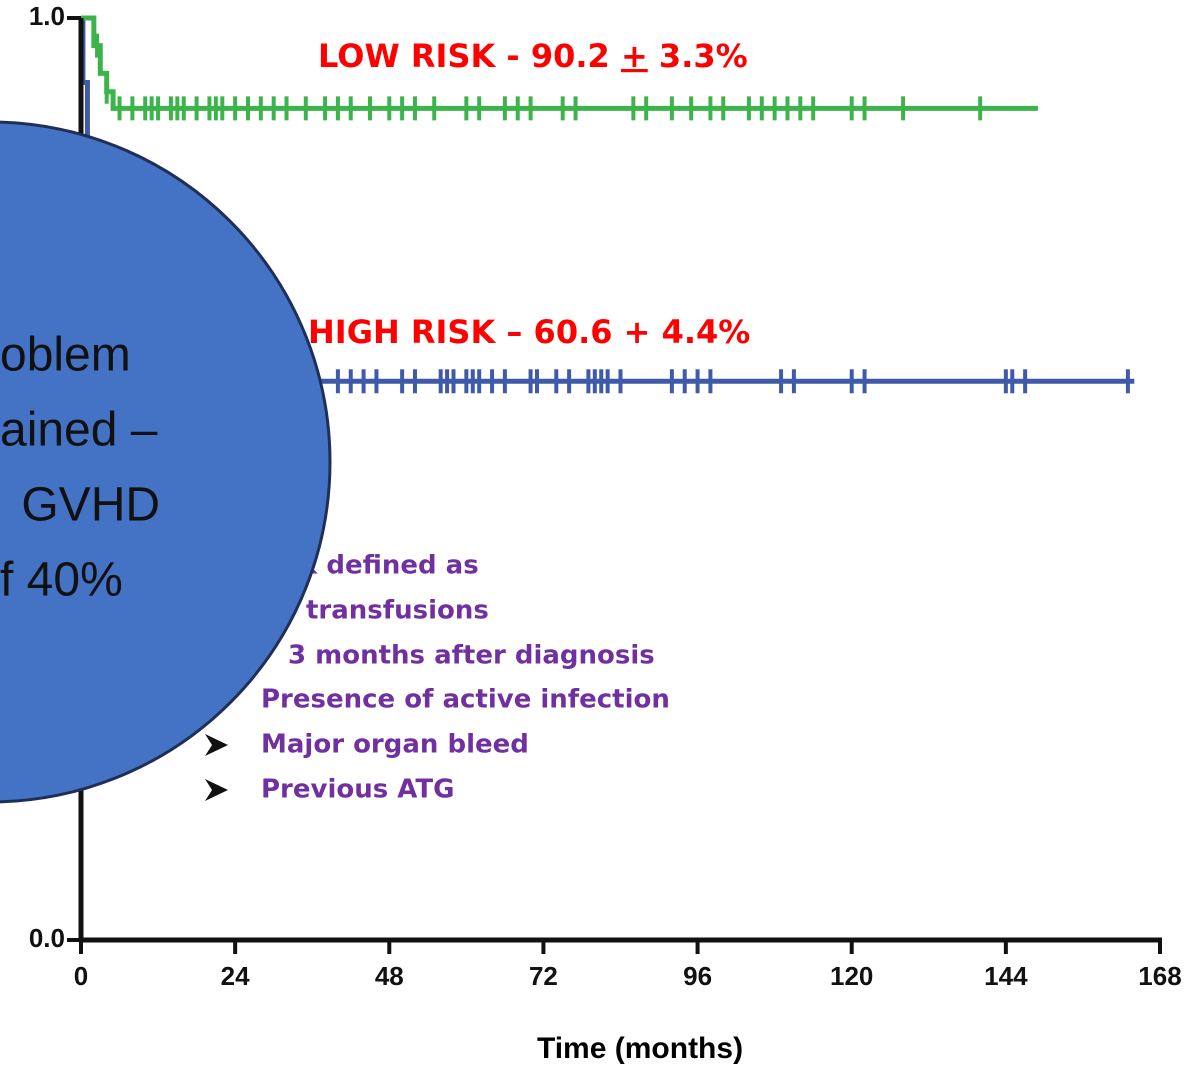 The image size is (1191, 1074). I want to click on x-tick-label: 96, so click(697, 976).